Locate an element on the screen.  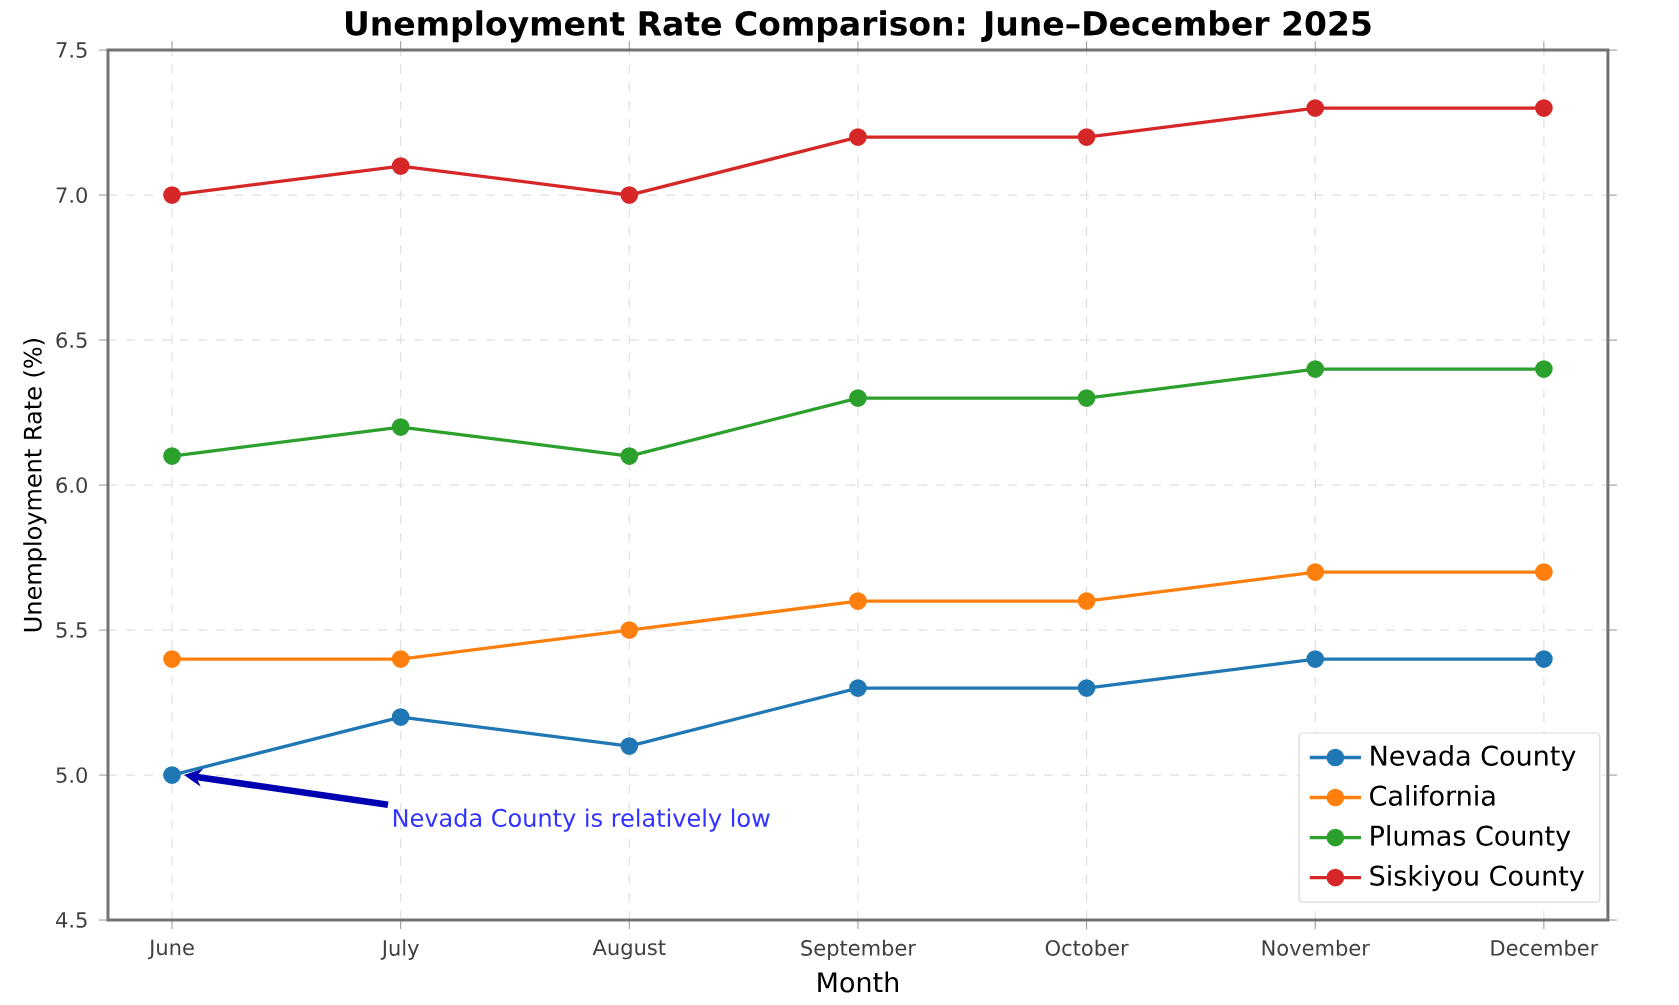
y-tick-label: 7.0 is located at coordinates (71, 195).